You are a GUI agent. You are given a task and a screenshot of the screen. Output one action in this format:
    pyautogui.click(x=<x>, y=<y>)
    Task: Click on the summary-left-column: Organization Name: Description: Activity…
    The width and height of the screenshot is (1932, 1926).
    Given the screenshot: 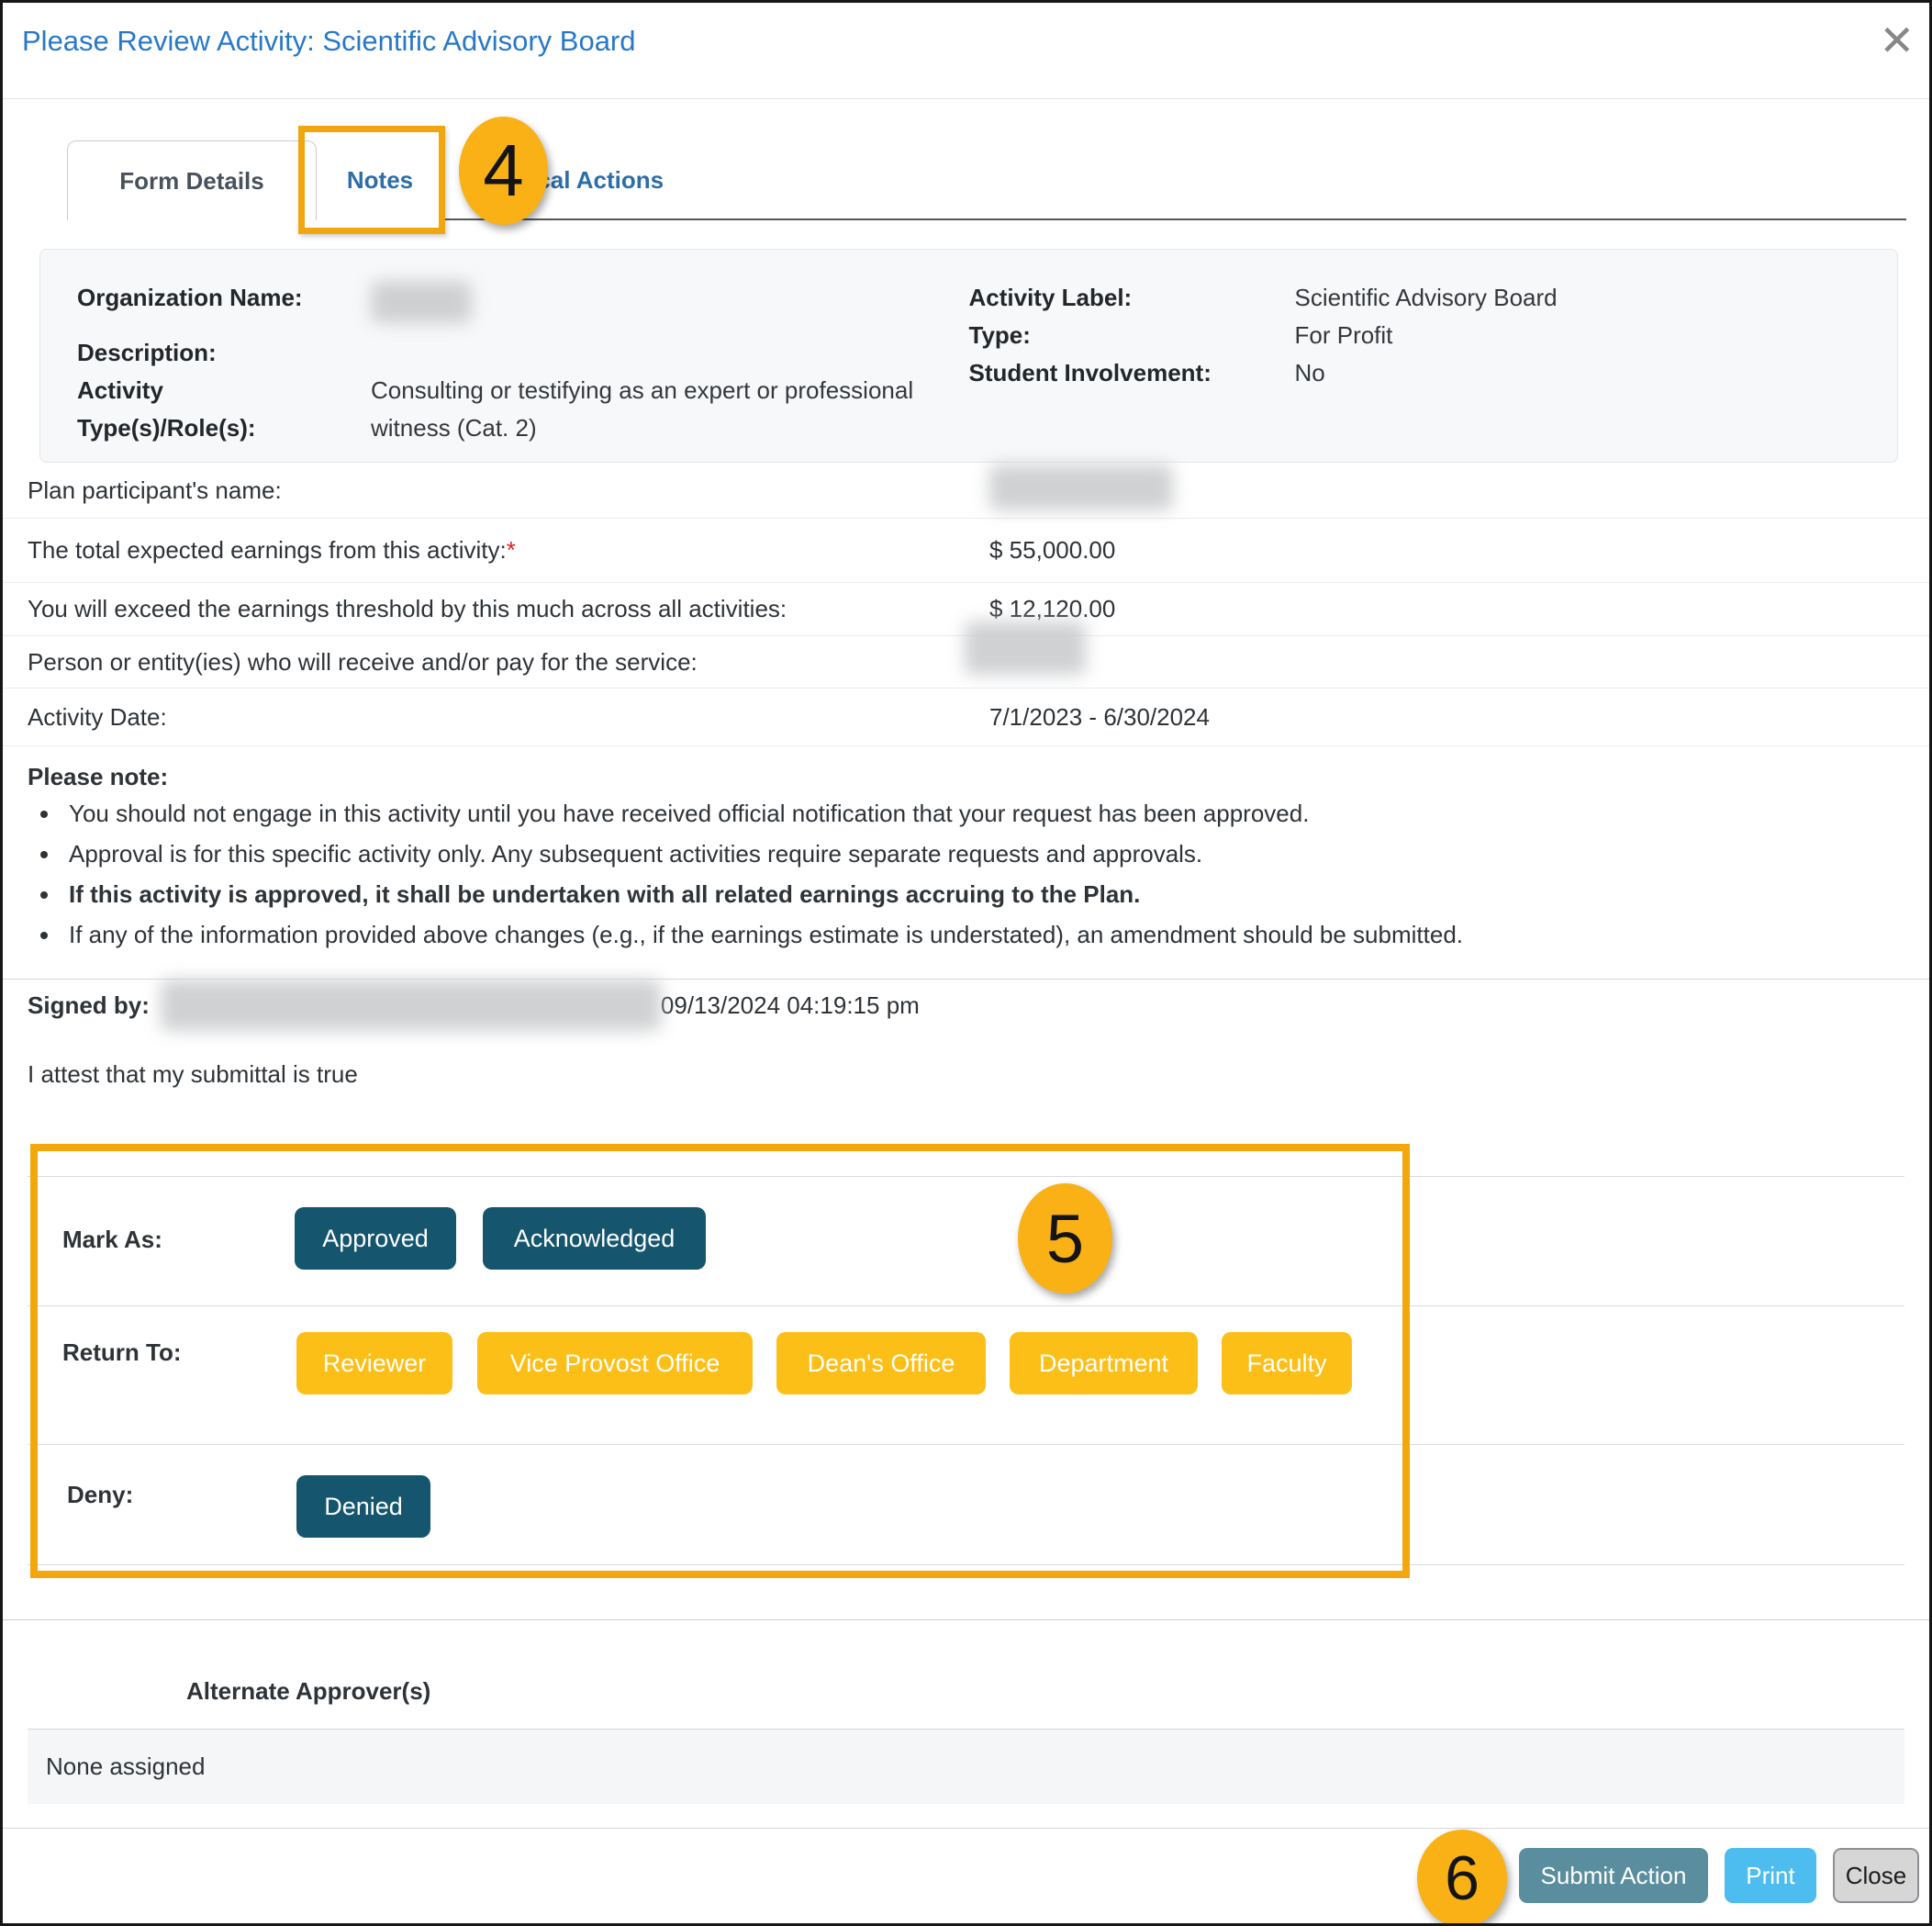 What is the action you would take?
    pyautogui.click(x=523, y=360)
    